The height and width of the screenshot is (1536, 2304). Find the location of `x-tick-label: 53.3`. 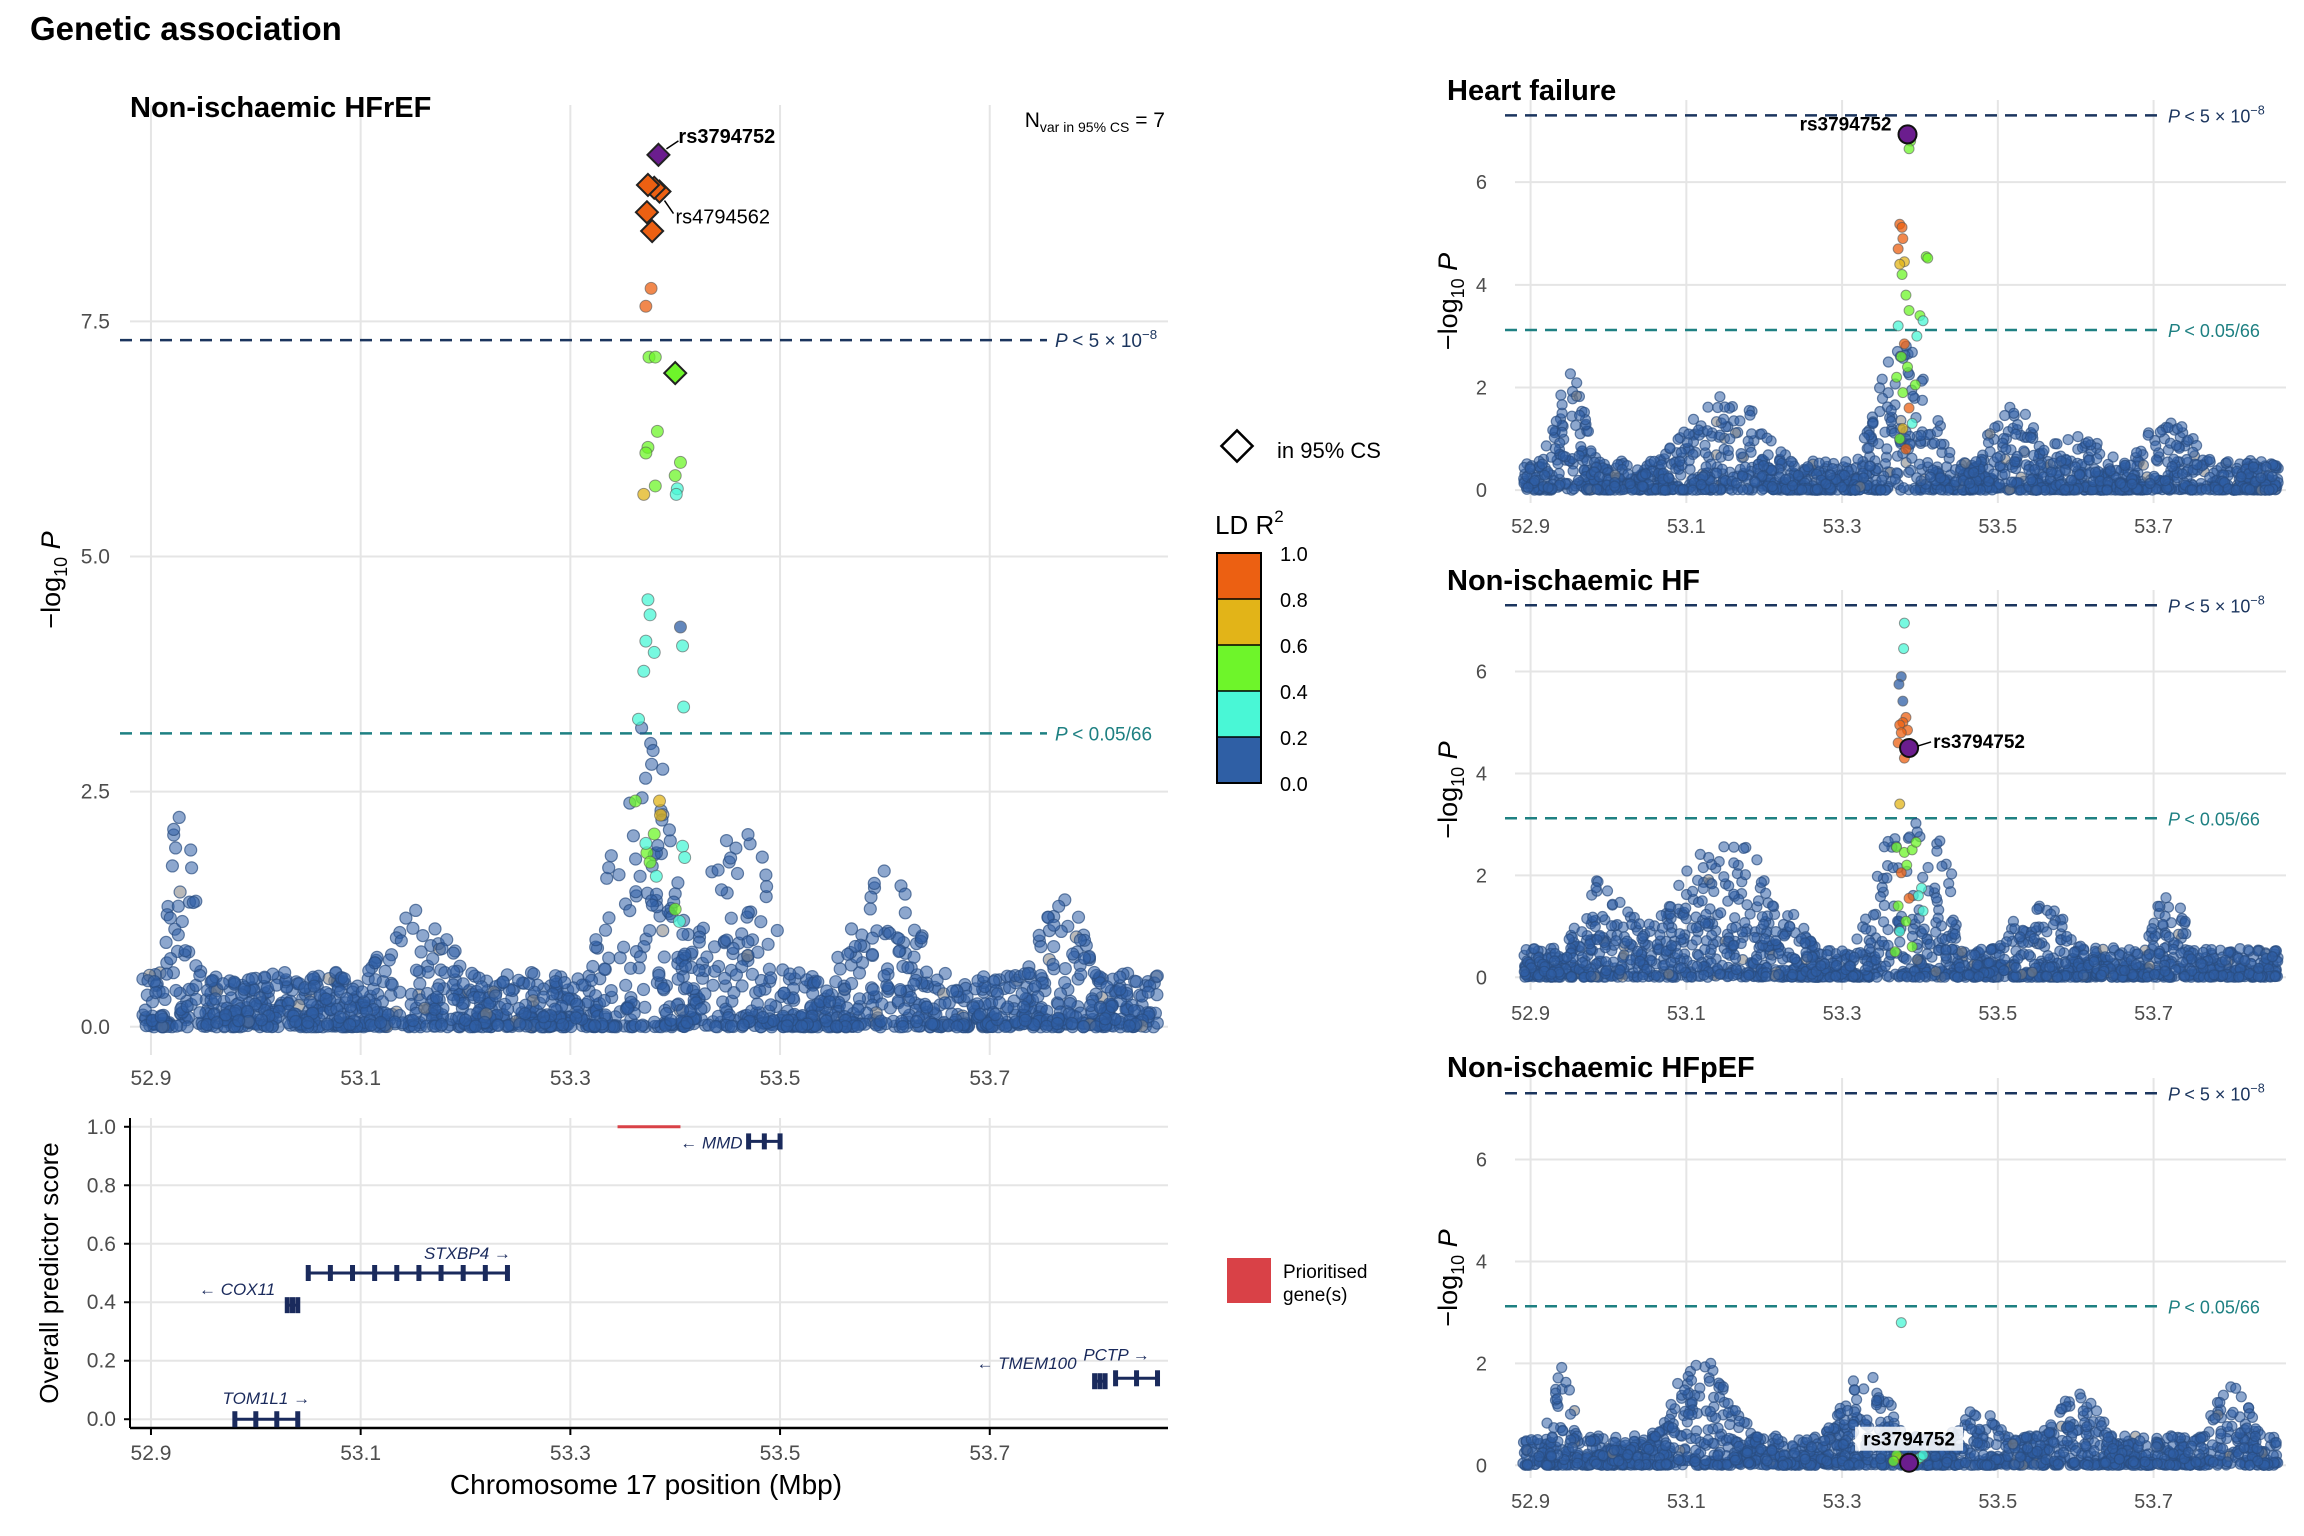

x-tick-label: 53.3 is located at coordinates (1842, 1014).